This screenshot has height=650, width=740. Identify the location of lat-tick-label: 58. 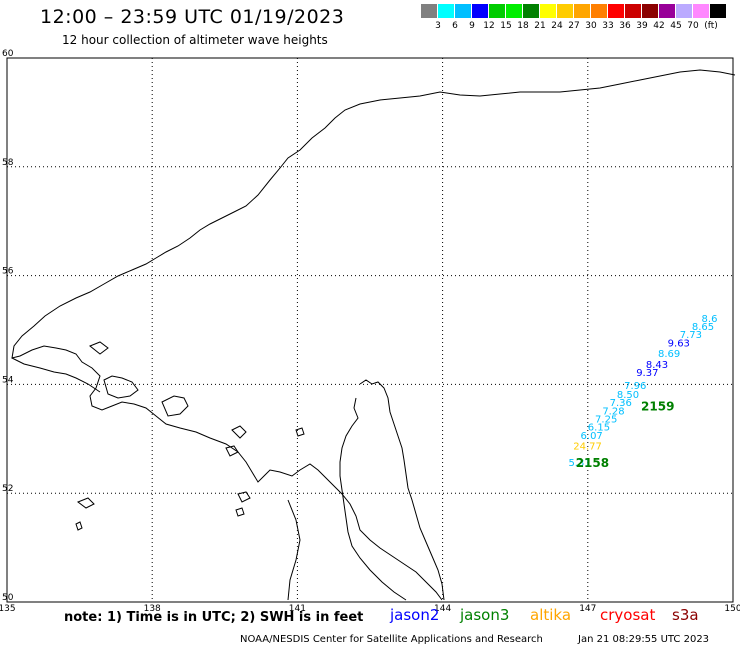
(8, 163).